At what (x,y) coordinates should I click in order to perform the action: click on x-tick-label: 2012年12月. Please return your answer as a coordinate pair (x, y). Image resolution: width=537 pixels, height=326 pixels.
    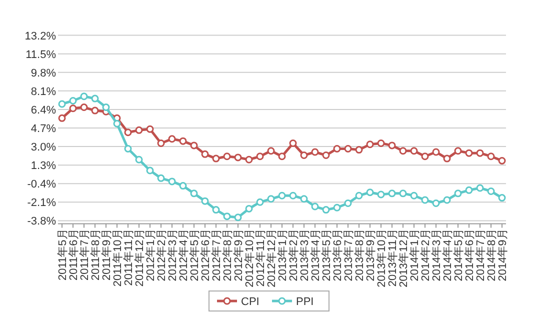
    Looking at the image, I should click on (272, 258).